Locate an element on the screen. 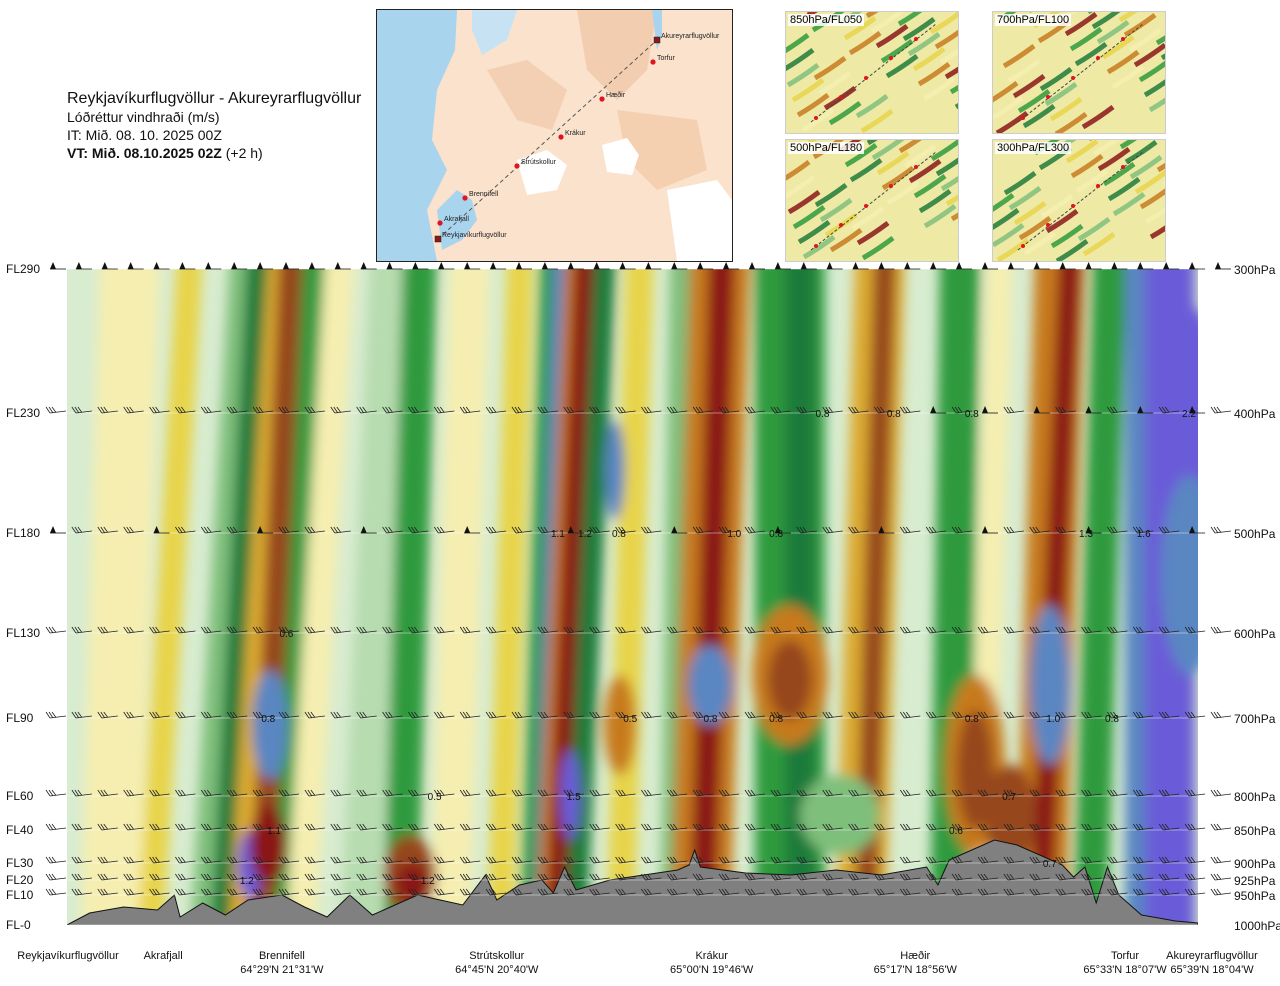 This screenshot has height=986, width=1280. thumb-850: 850hPa/FL050 is located at coordinates (872, 72).